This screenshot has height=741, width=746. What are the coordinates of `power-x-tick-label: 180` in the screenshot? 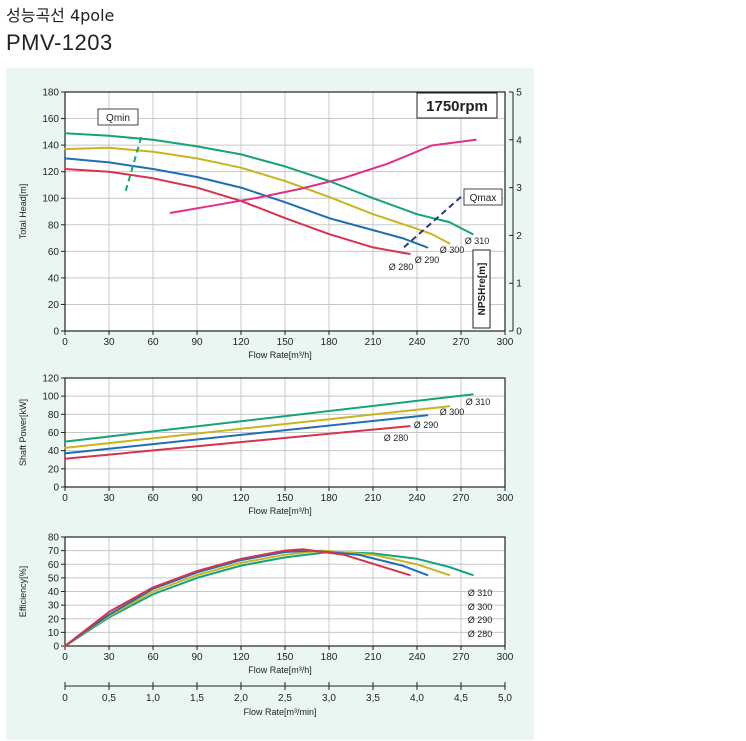 It's located at (329, 498).